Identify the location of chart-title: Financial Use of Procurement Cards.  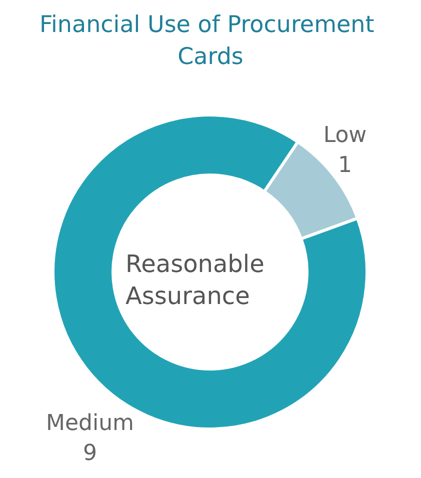
(210, 41).